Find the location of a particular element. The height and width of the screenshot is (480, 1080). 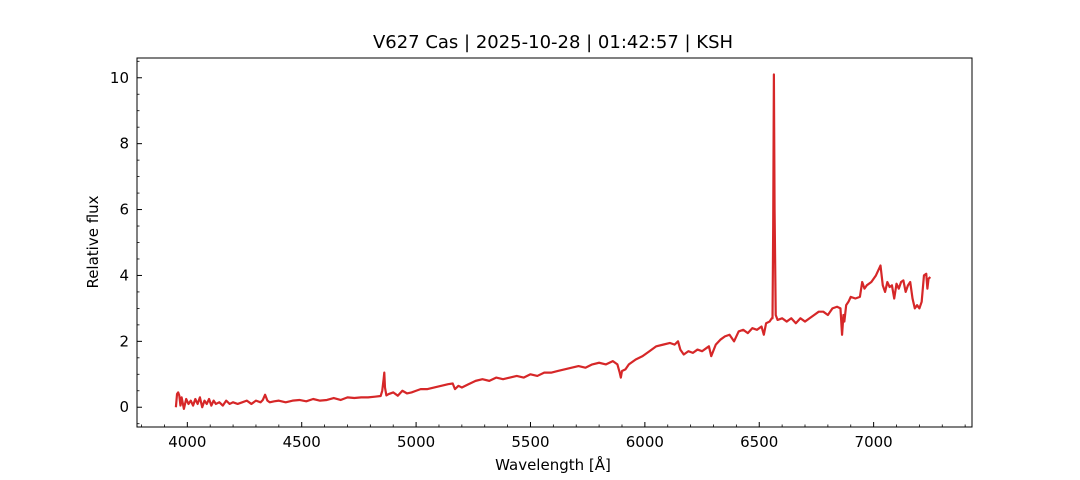

y-tick-label-2: 2 is located at coordinates (124, 341).